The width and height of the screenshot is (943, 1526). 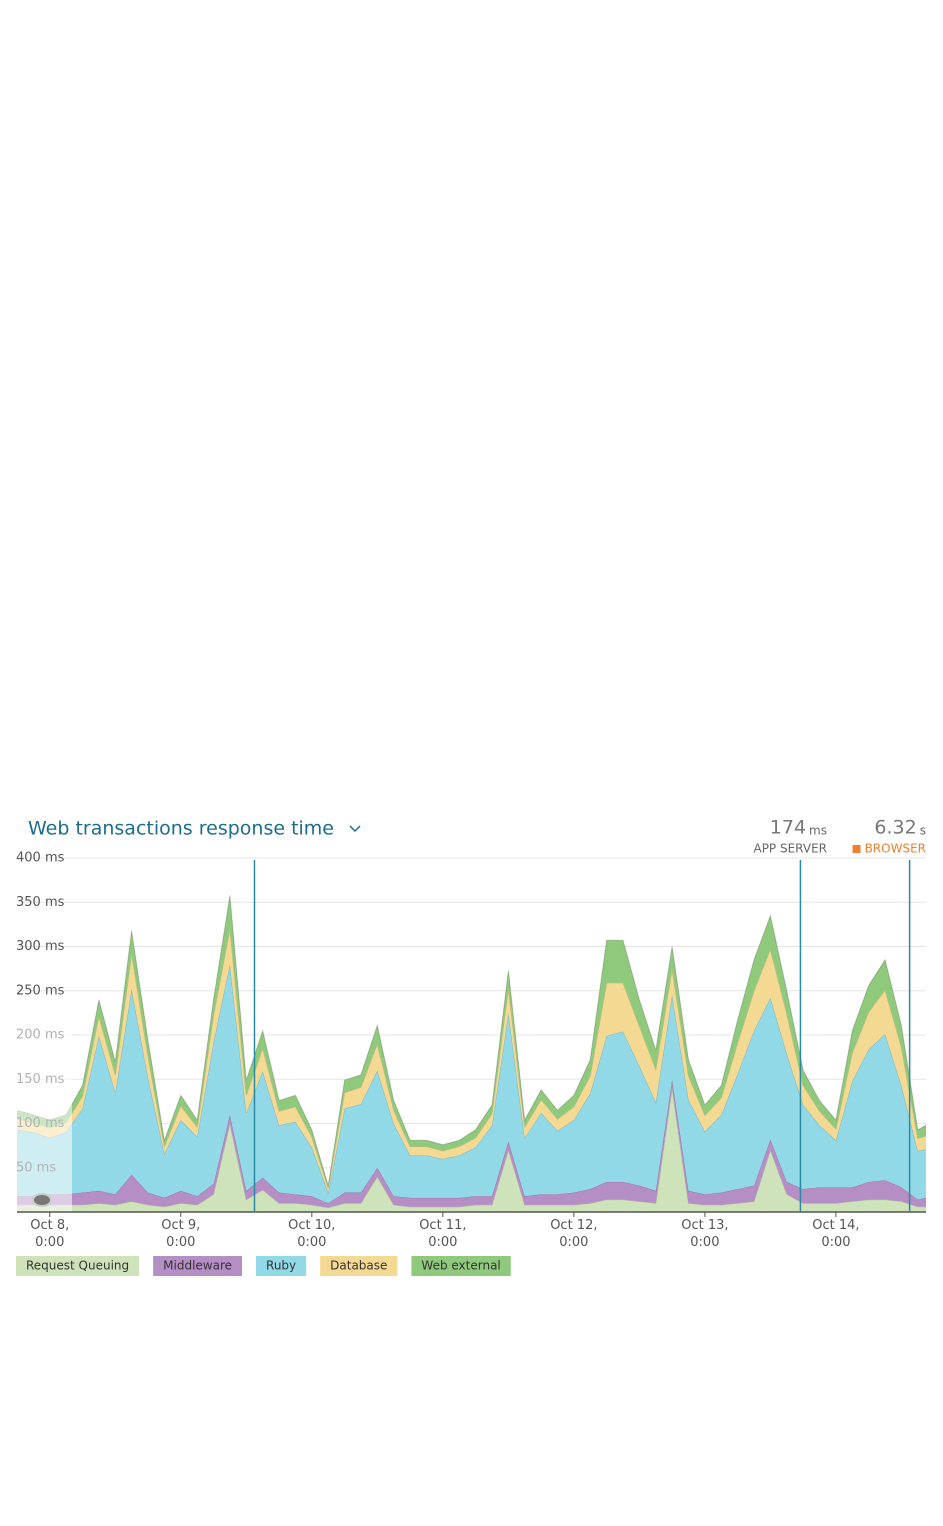 What do you see at coordinates (895, 849) in the screenshot?
I see `summary-label: BROWSER` at bounding box center [895, 849].